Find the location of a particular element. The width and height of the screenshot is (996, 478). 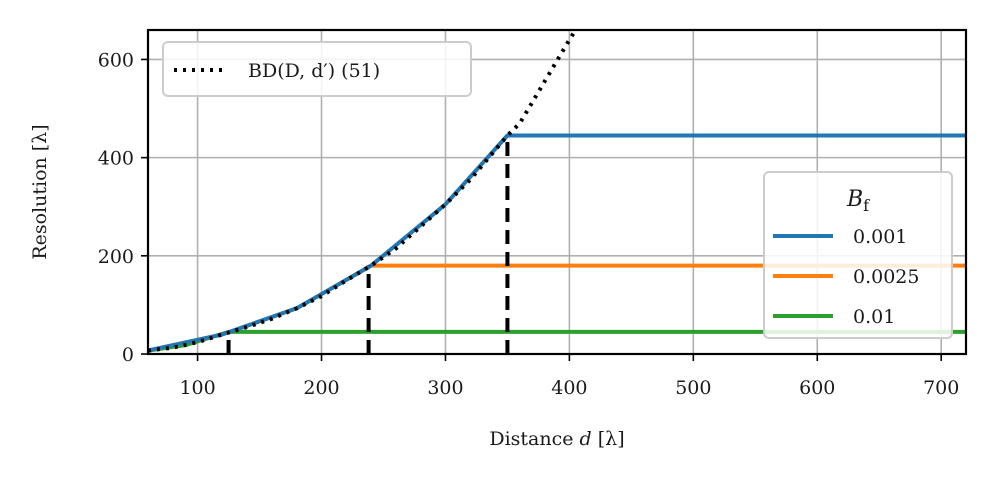

legend-label-0-001: 0.001 is located at coordinates (880, 237).